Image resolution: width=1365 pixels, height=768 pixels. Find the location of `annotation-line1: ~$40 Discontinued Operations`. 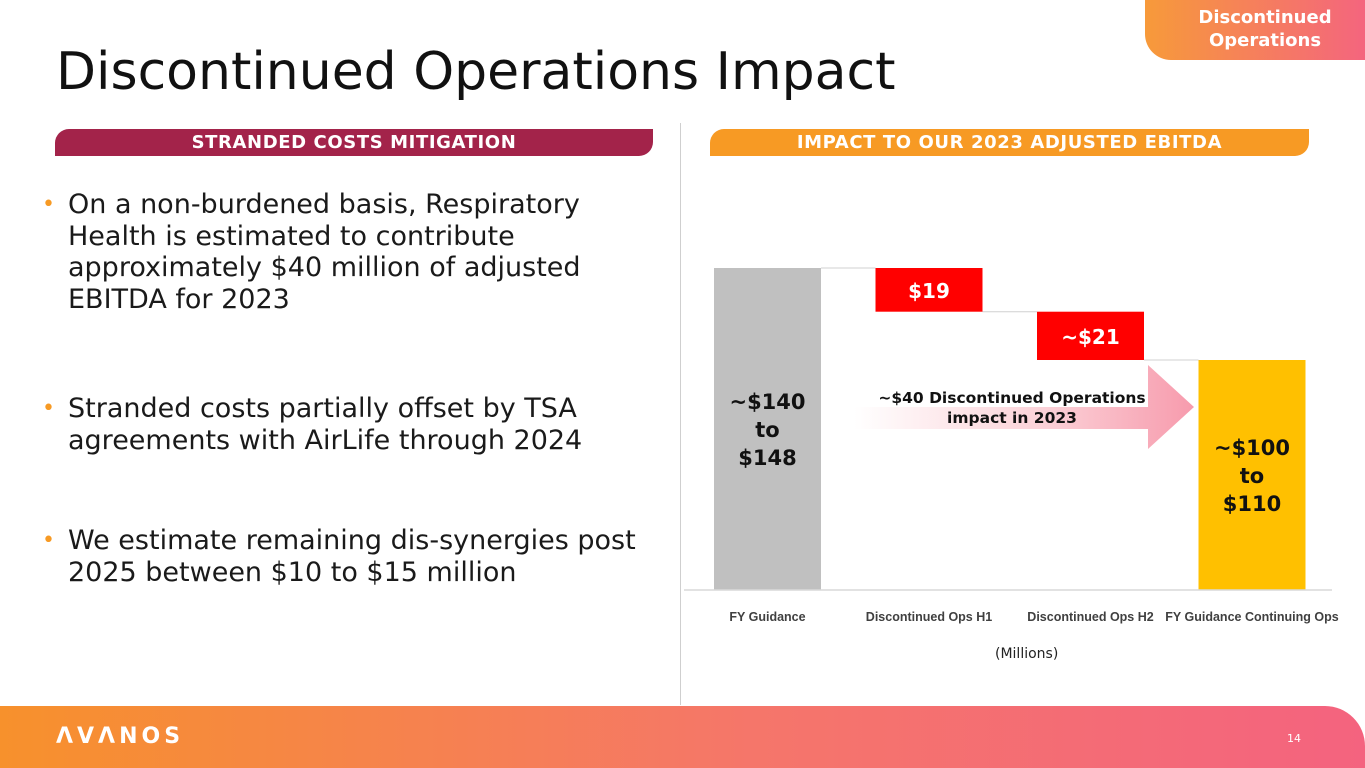

annotation-line1: ~$40 Discontinued Operations is located at coordinates (1011, 398).